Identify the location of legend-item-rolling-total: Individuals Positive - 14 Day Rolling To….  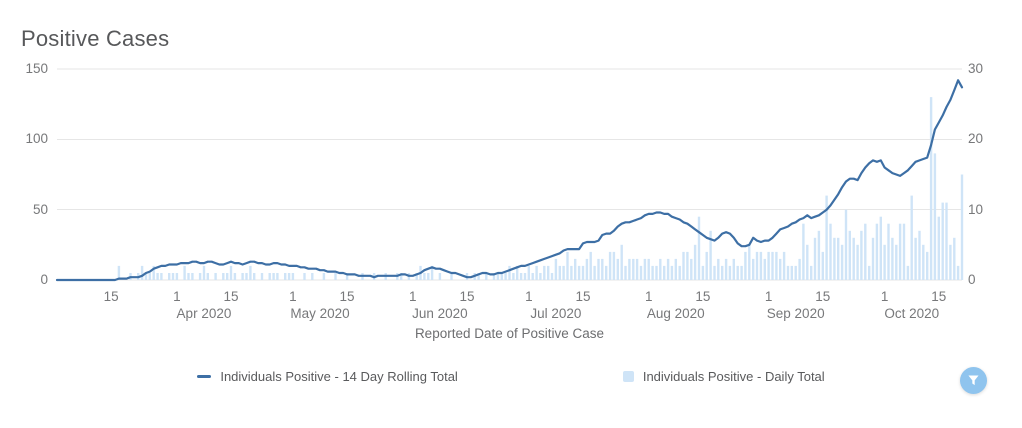
(327, 376).